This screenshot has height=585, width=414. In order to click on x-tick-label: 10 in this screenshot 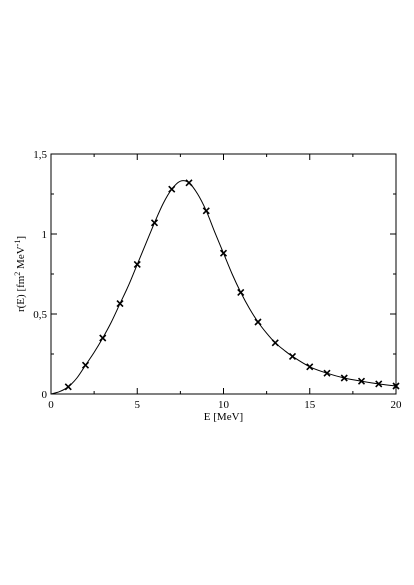, I will do `click(224, 405)`.